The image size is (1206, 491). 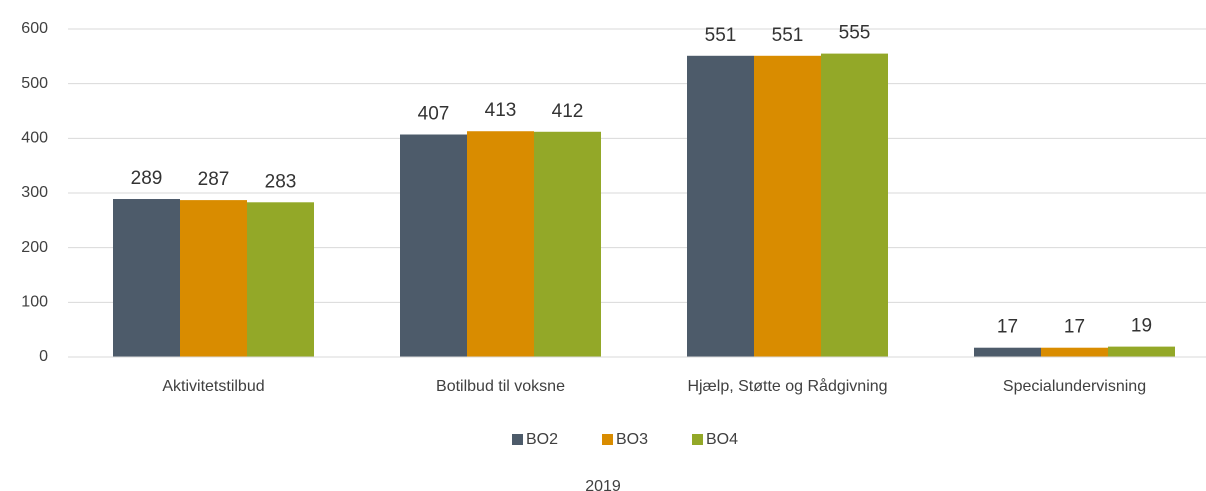 I want to click on x-tick-label: Specialundervisning, so click(x=1074, y=386).